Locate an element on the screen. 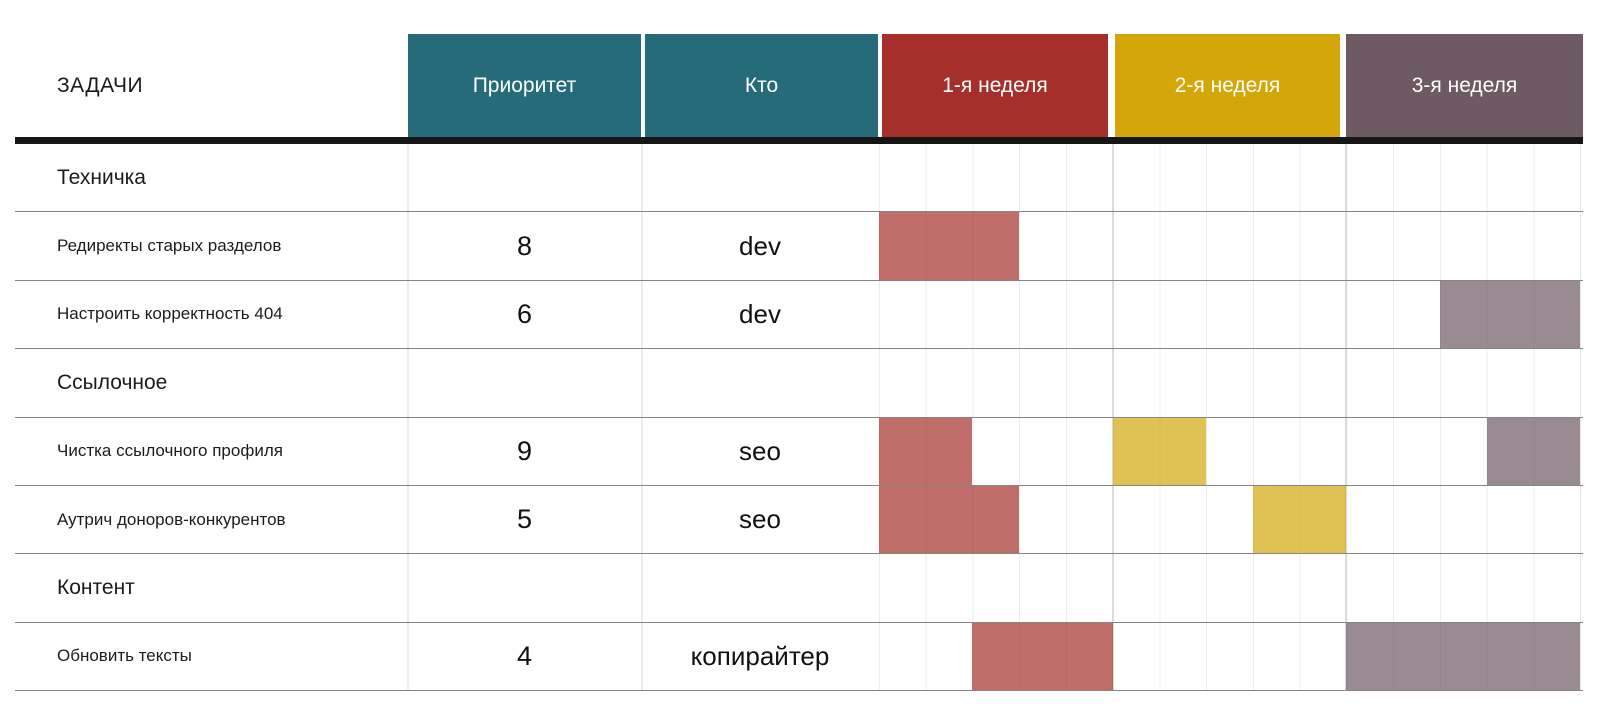  priority-value: 8 is located at coordinates (524, 245).